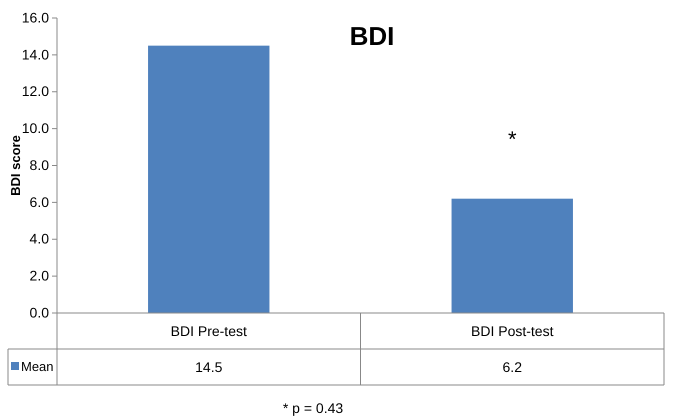  Describe the element at coordinates (313, 408) in the screenshot. I see `text: * p = 0.43` at that location.